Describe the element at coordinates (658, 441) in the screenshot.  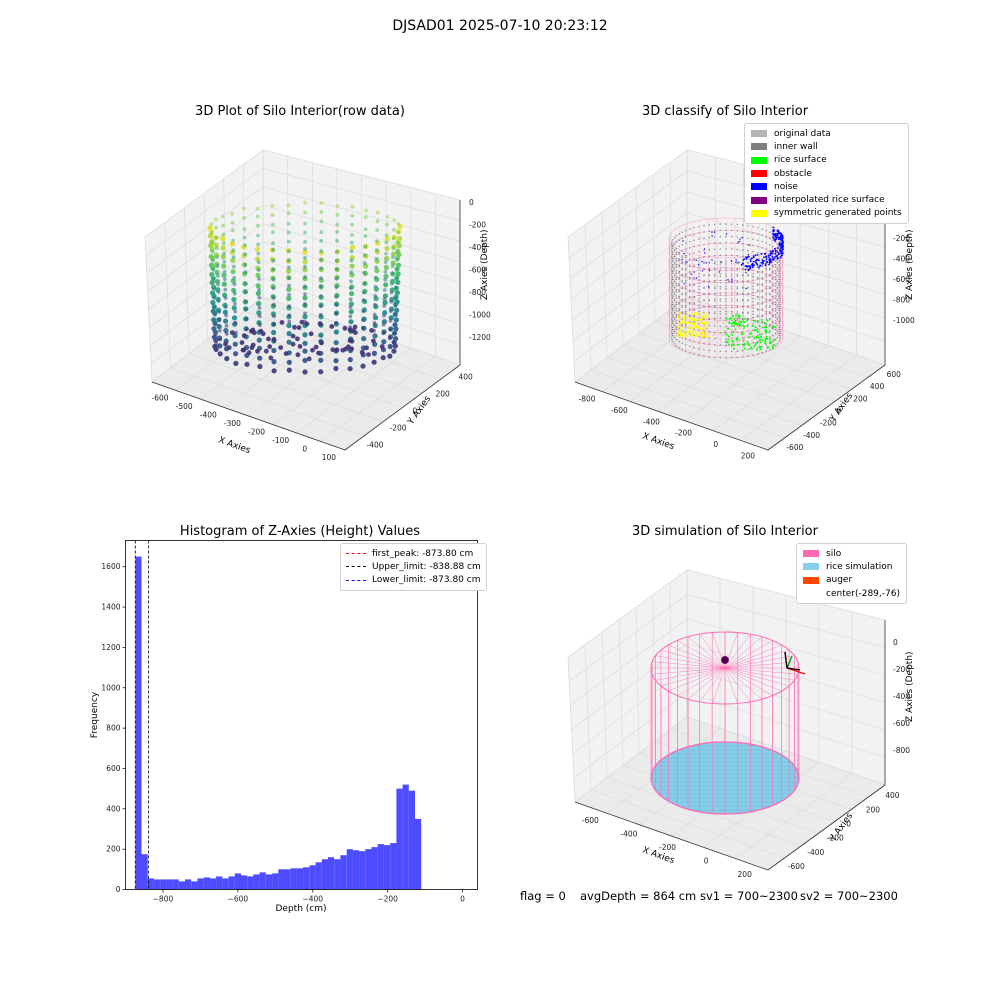
I see `panel2-xlabel: X Axies` at that location.